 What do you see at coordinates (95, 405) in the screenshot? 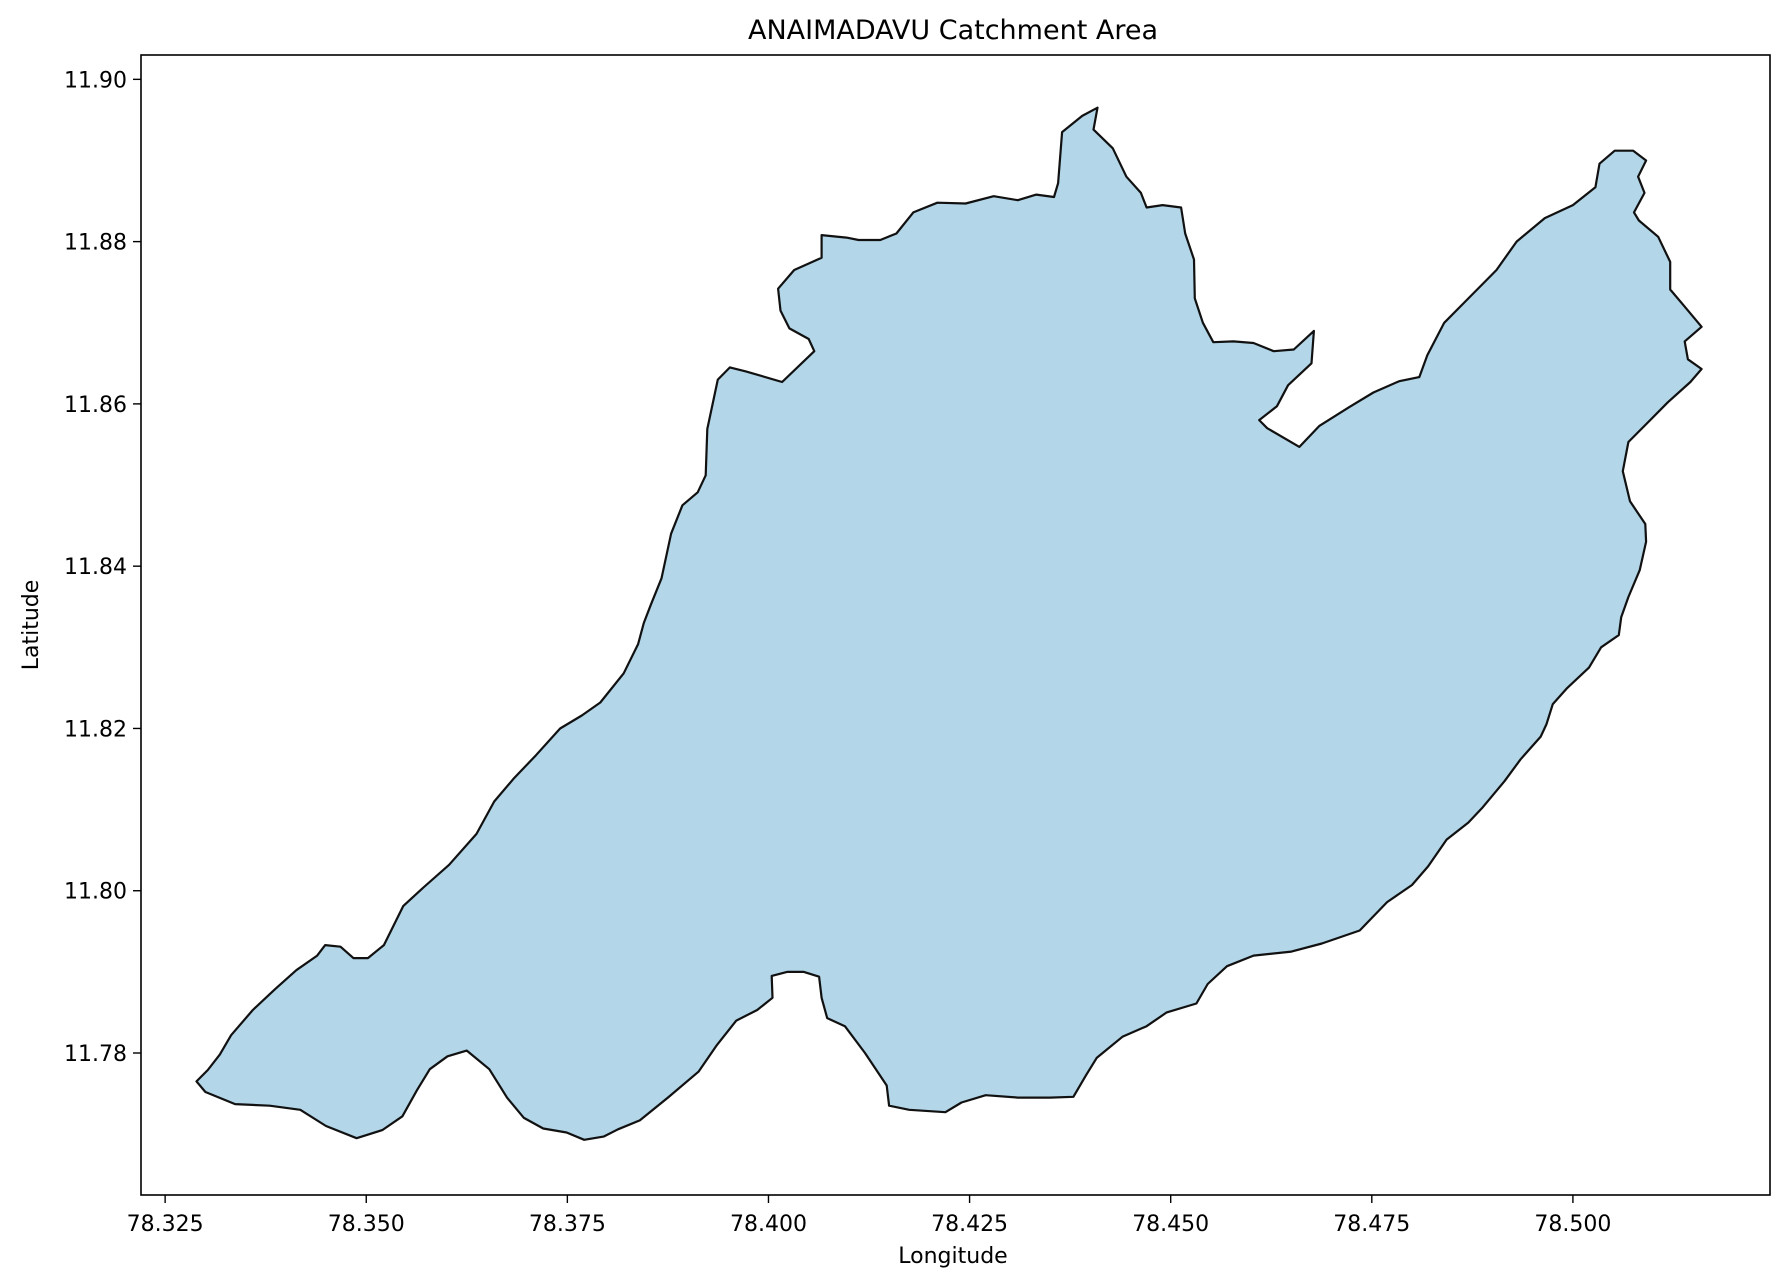
I see `y-tick-label: 11.86` at bounding box center [95, 405].